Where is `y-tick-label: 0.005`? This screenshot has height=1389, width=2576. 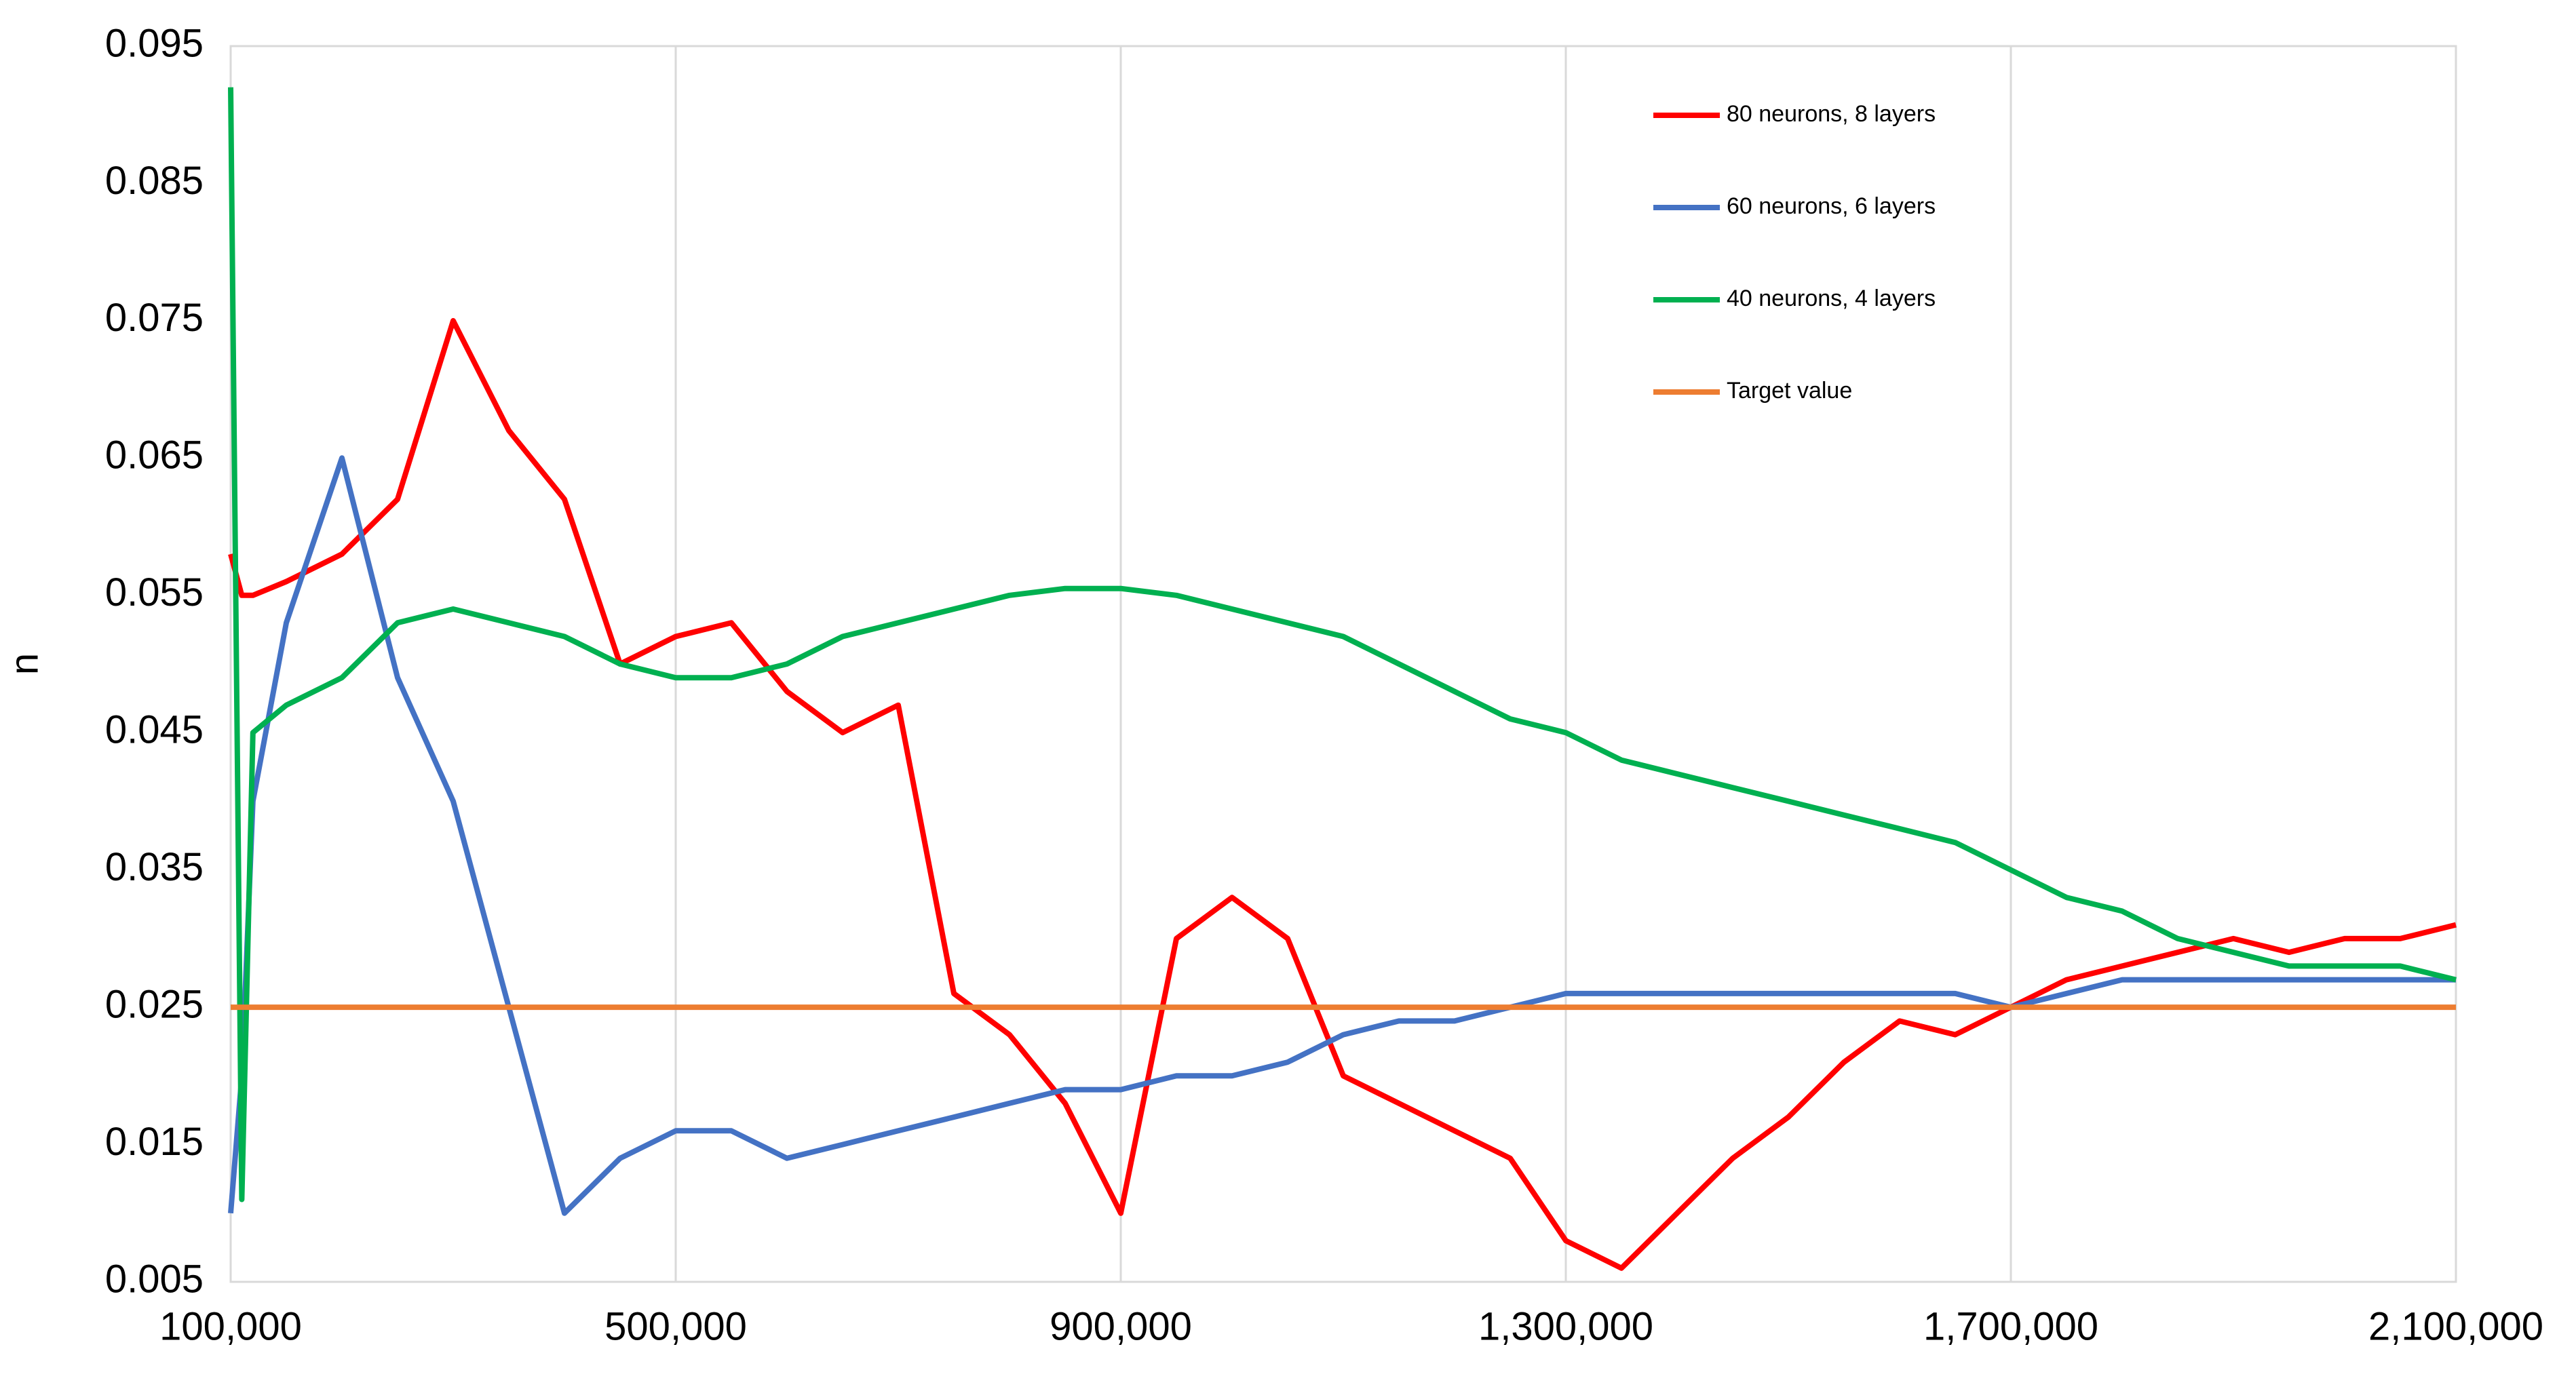 y-tick-label: 0.005 is located at coordinates (154, 1279).